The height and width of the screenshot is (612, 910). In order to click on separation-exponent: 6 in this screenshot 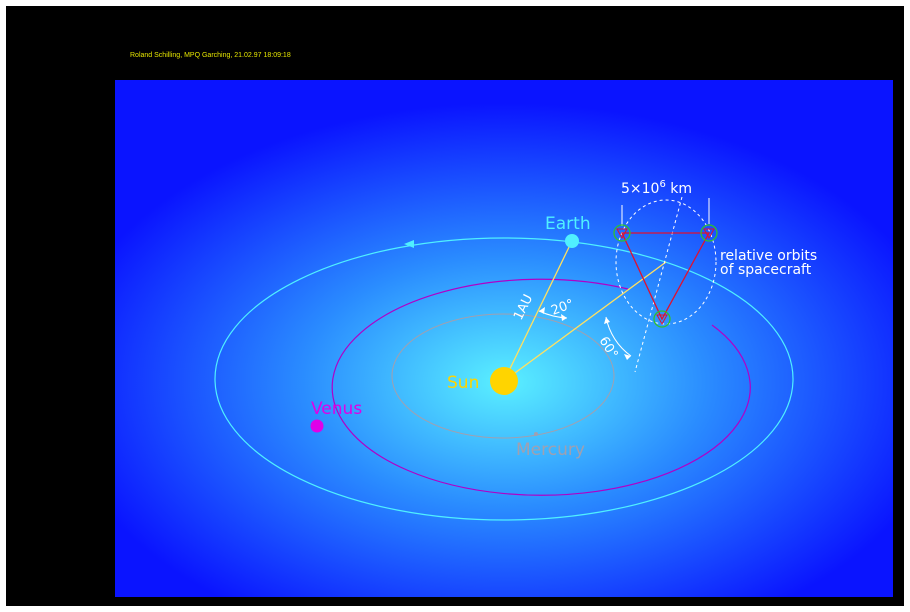, I will do `click(662, 184)`.